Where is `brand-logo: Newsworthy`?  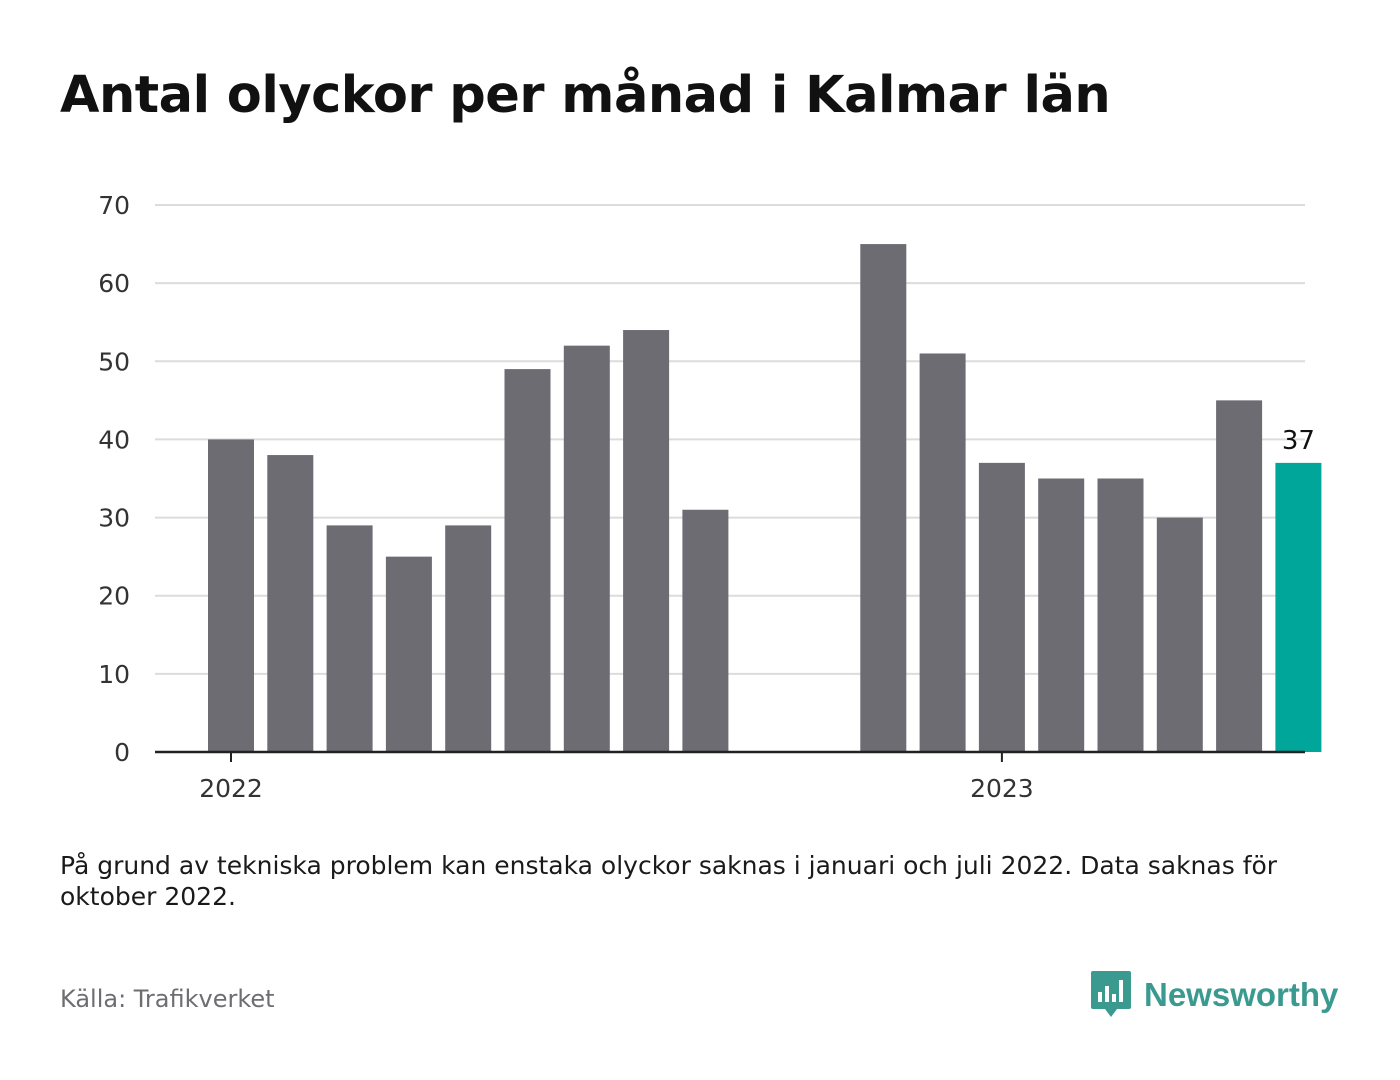
brand-logo: Newsworthy is located at coordinates (1214, 995).